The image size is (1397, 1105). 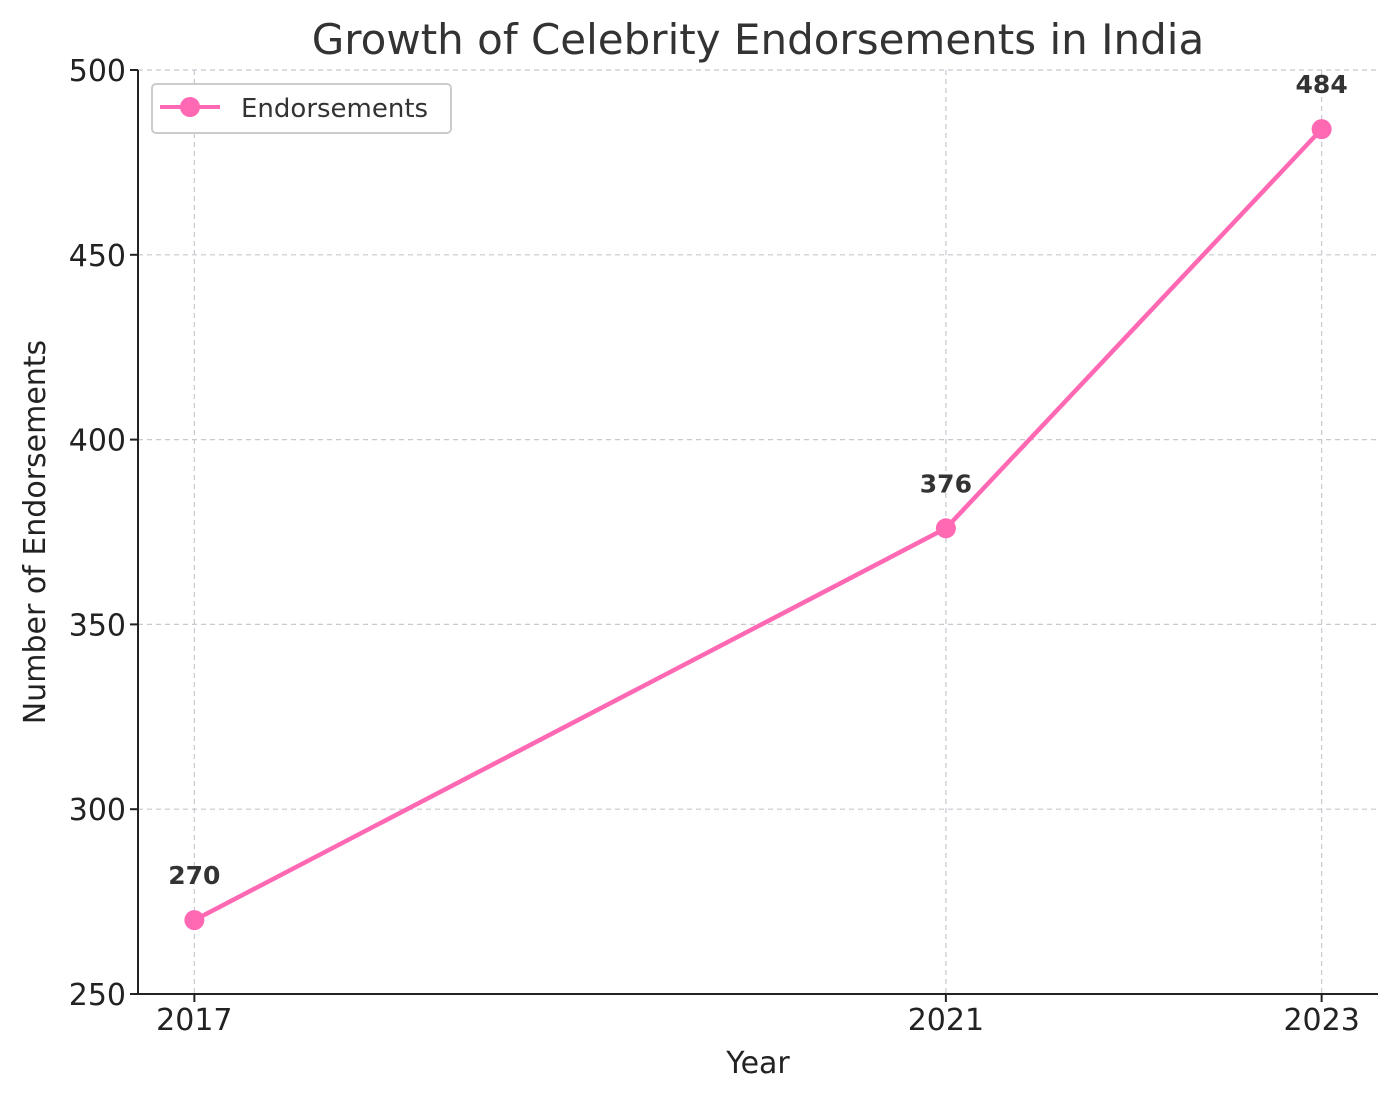 I want to click on data-label: 270, so click(x=194, y=875).